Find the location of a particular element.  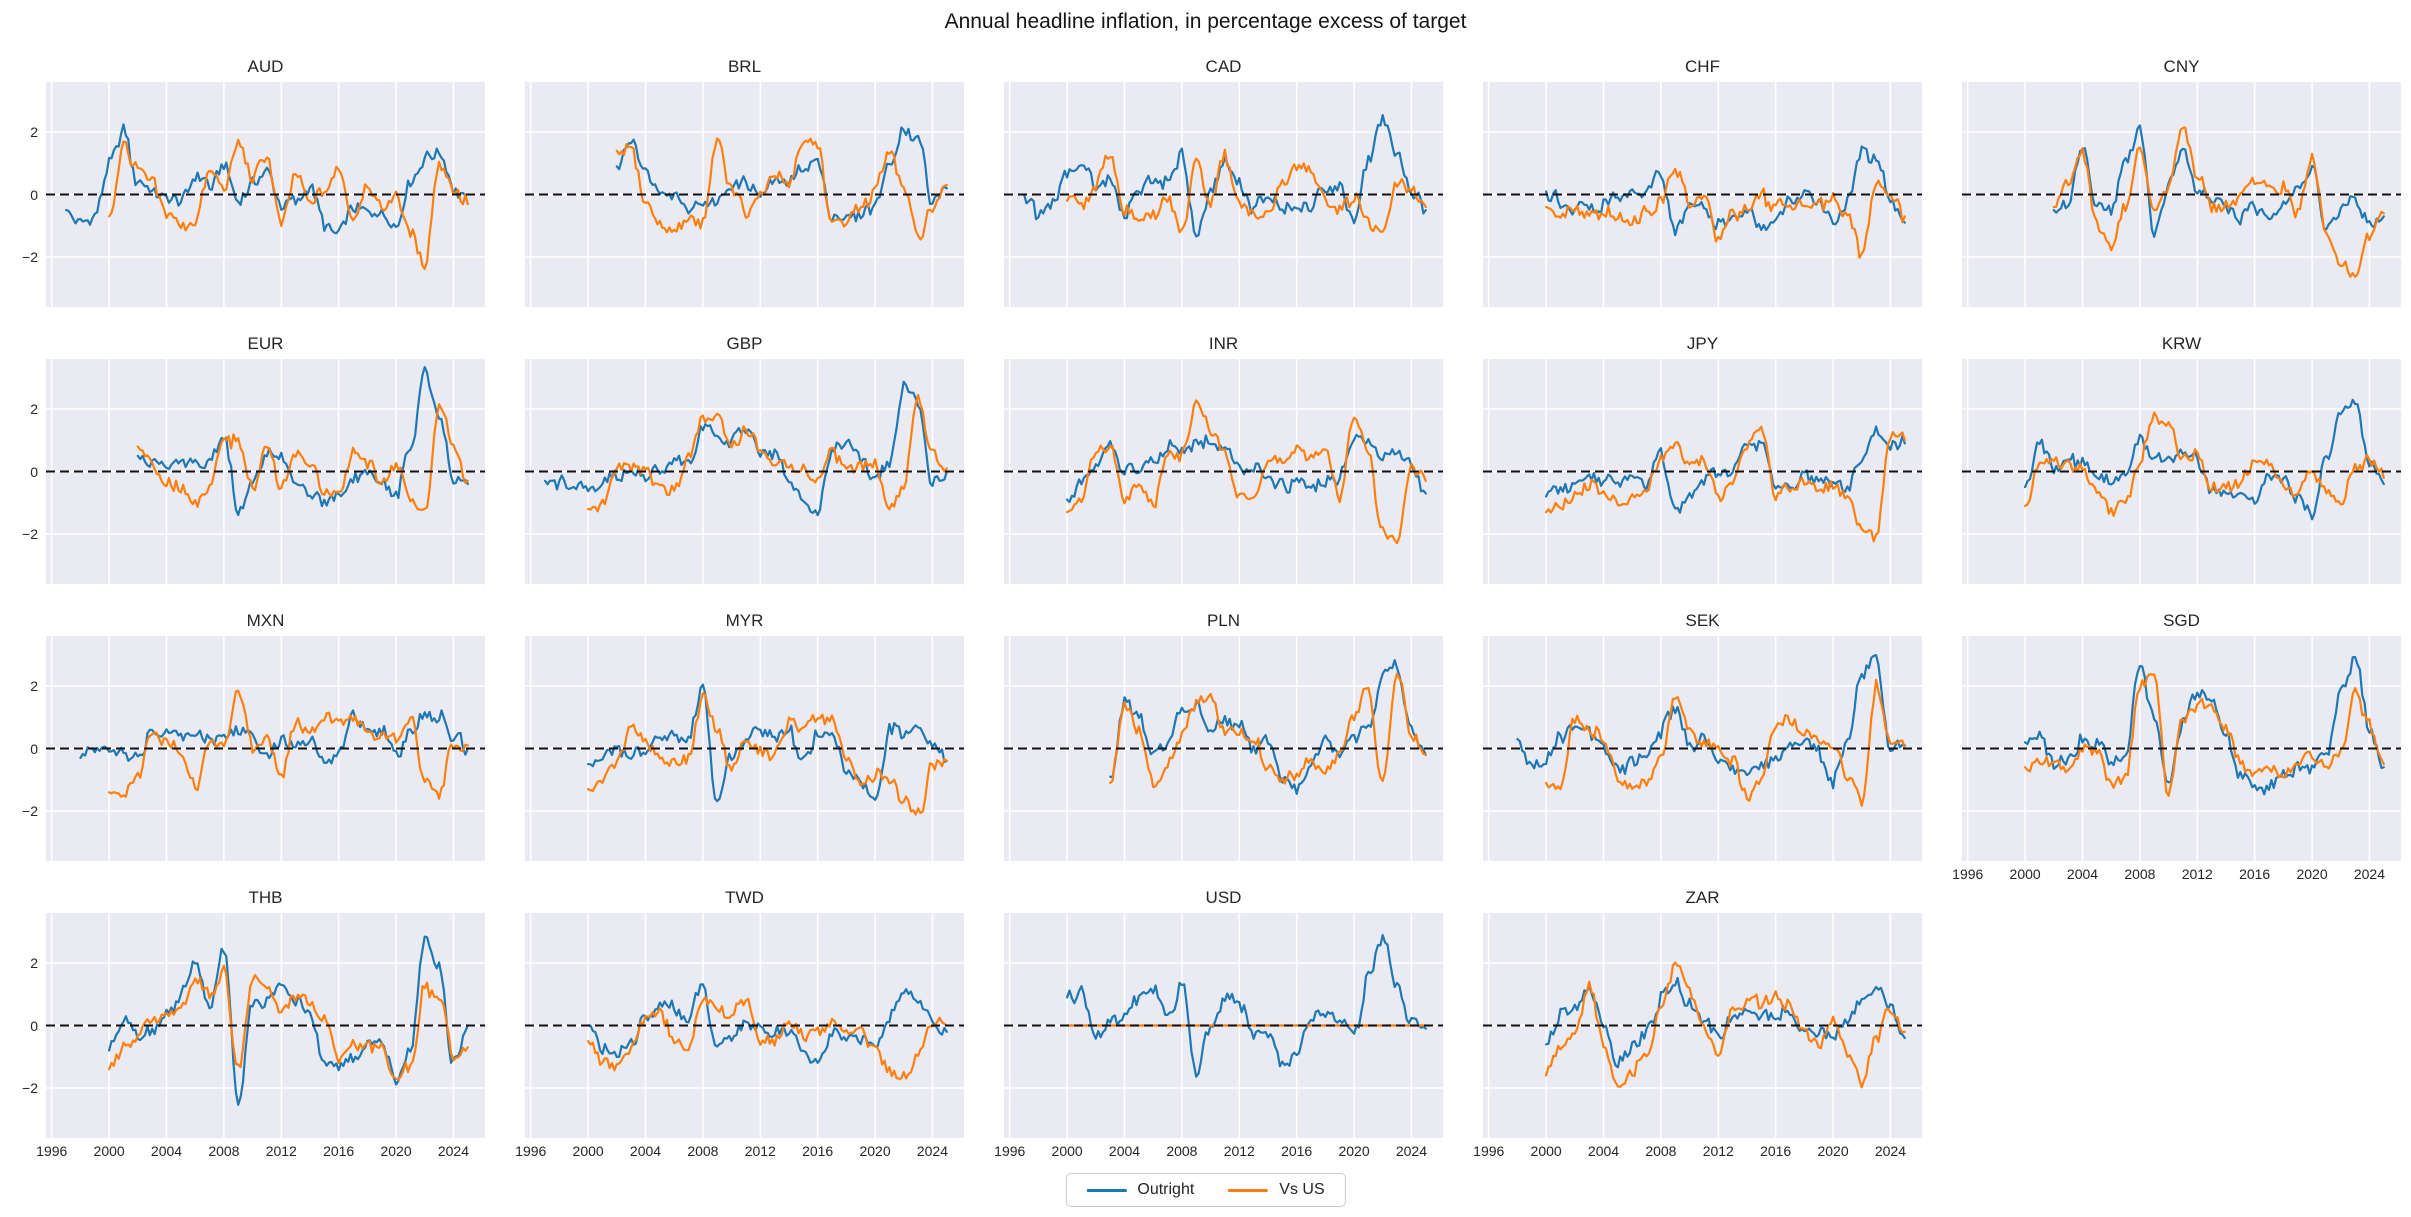

vs-us-line-EUR is located at coordinates (302, 457).